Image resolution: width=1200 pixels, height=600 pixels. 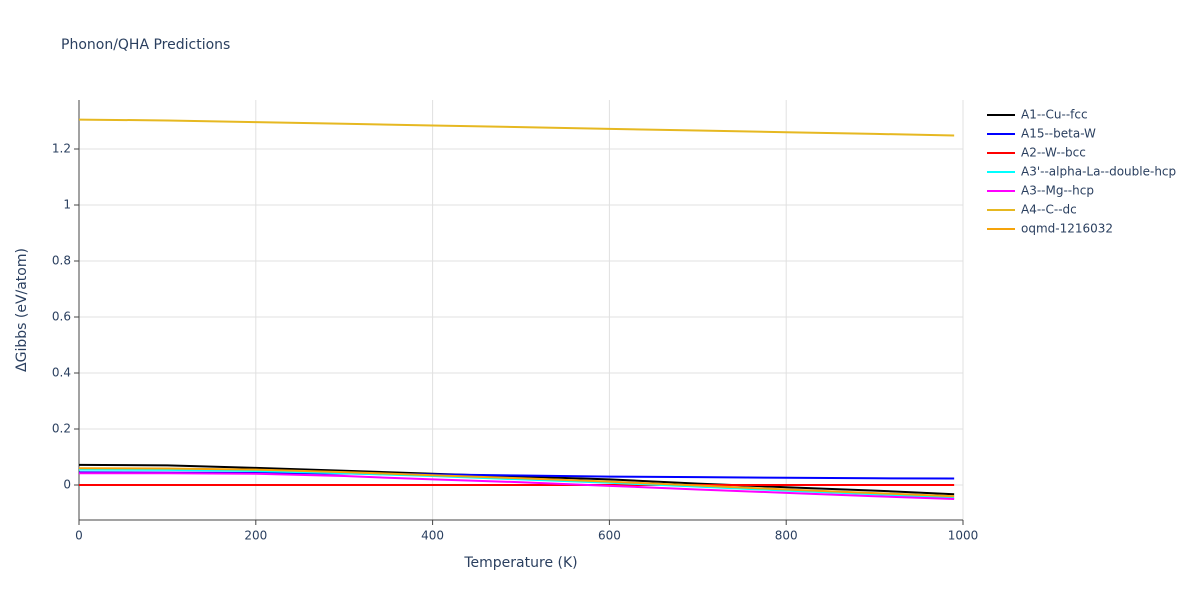 What do you see at coordinates (61, 373) in the screenshot?
I see `y-tick-label: 0.4` at bounding box center [61, 373].